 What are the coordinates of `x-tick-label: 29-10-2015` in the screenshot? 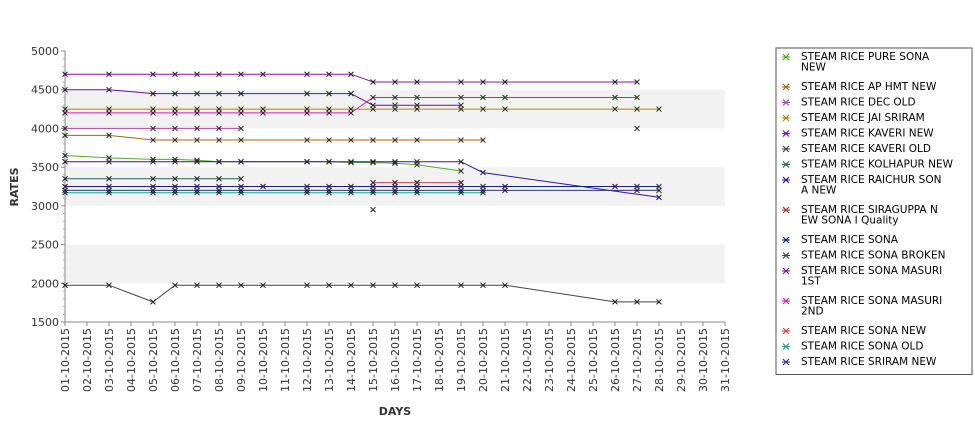 It's located at (681, 360).